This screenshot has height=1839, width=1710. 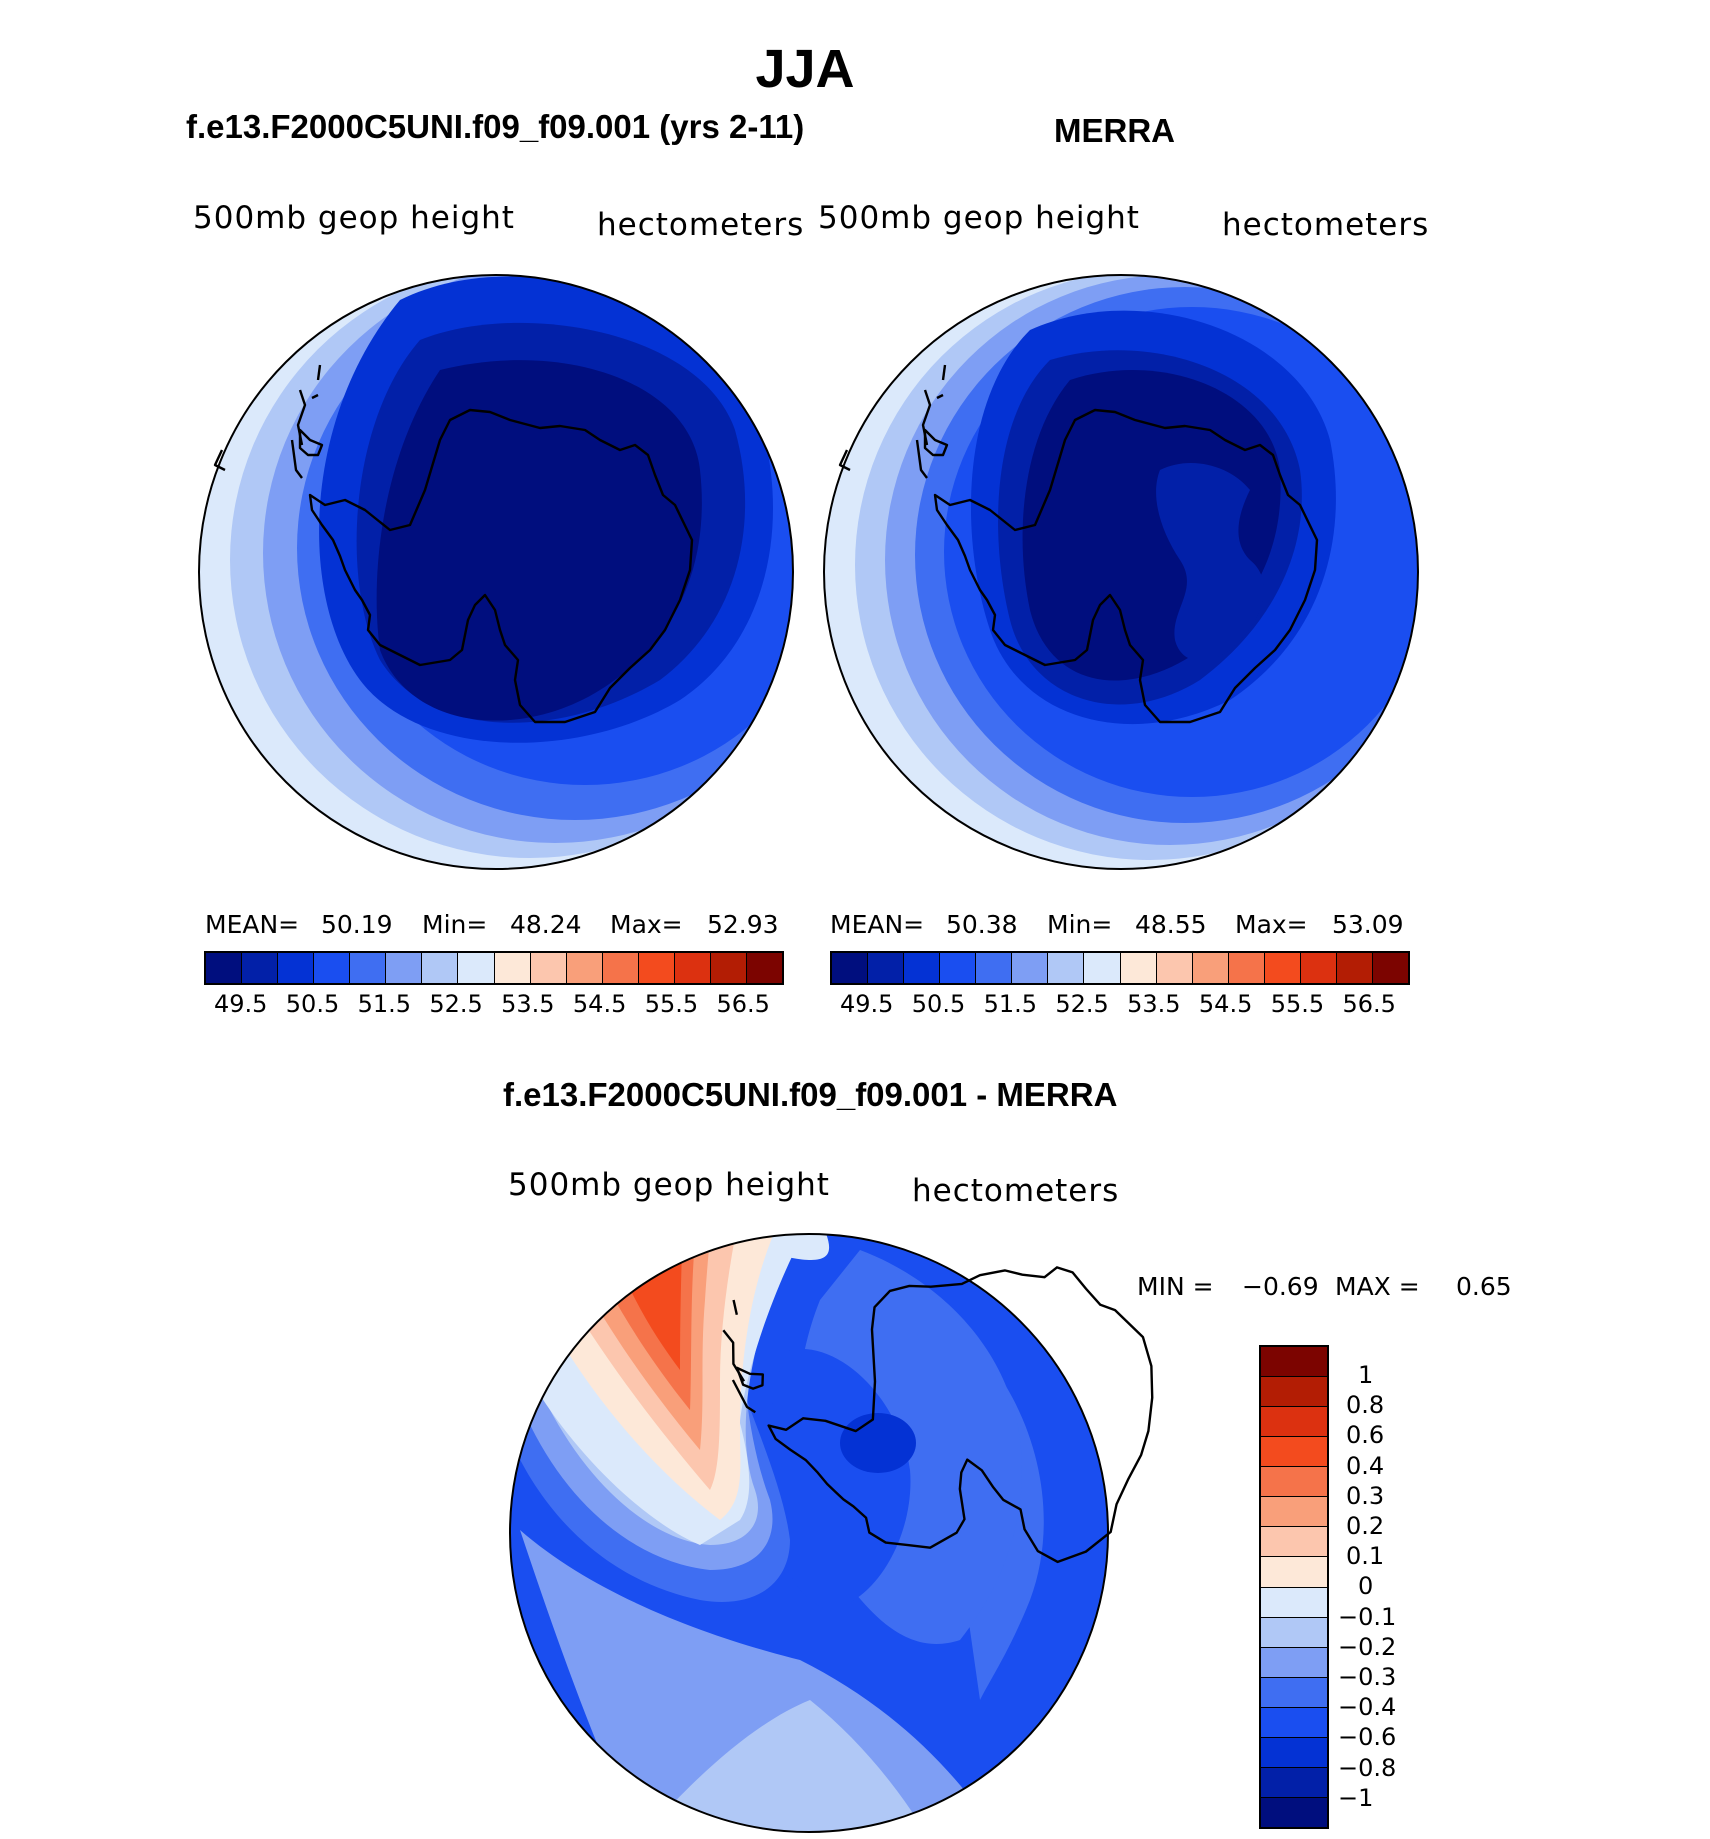 What do you see at coordinates (1356, 1797) in the screenshot?
I see `diff-tick: −1` at bounding box center [1356, 1797].